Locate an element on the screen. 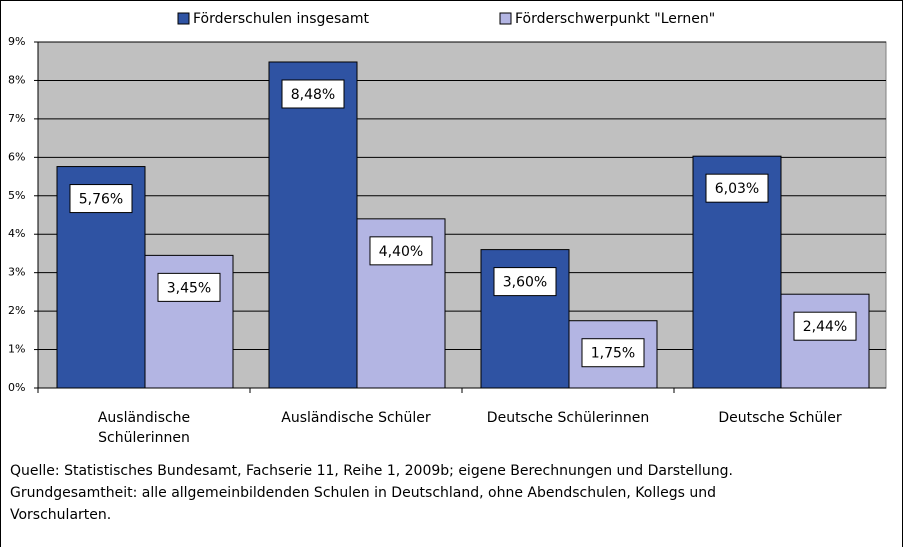  x-tick-label: Ausländische Schülerinnen is located at coordinates (144, 428).